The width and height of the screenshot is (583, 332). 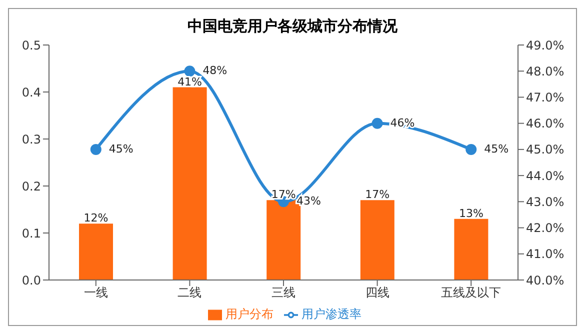 What do you see at coordinates (377, 195) in the screenshot?
I see `data-label: 17%` at bounding box center [377, 195].